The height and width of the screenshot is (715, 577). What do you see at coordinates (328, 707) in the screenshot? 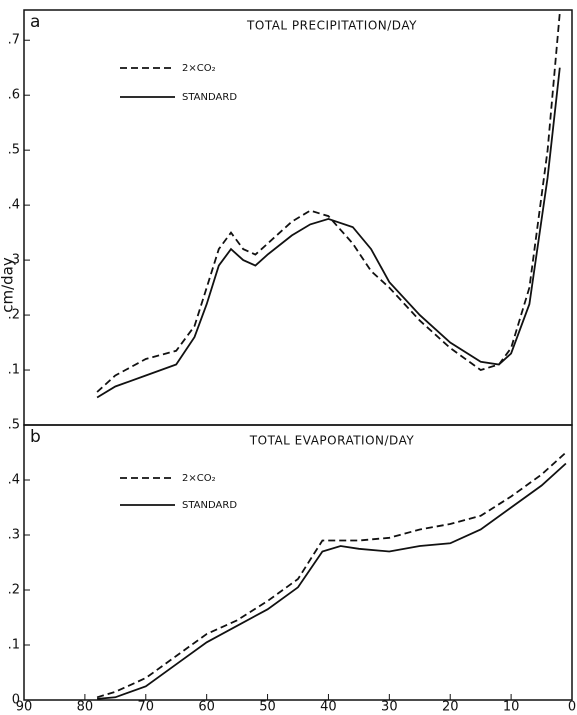
I see `x-tick-label: 40` at bounding box center [328, 707].